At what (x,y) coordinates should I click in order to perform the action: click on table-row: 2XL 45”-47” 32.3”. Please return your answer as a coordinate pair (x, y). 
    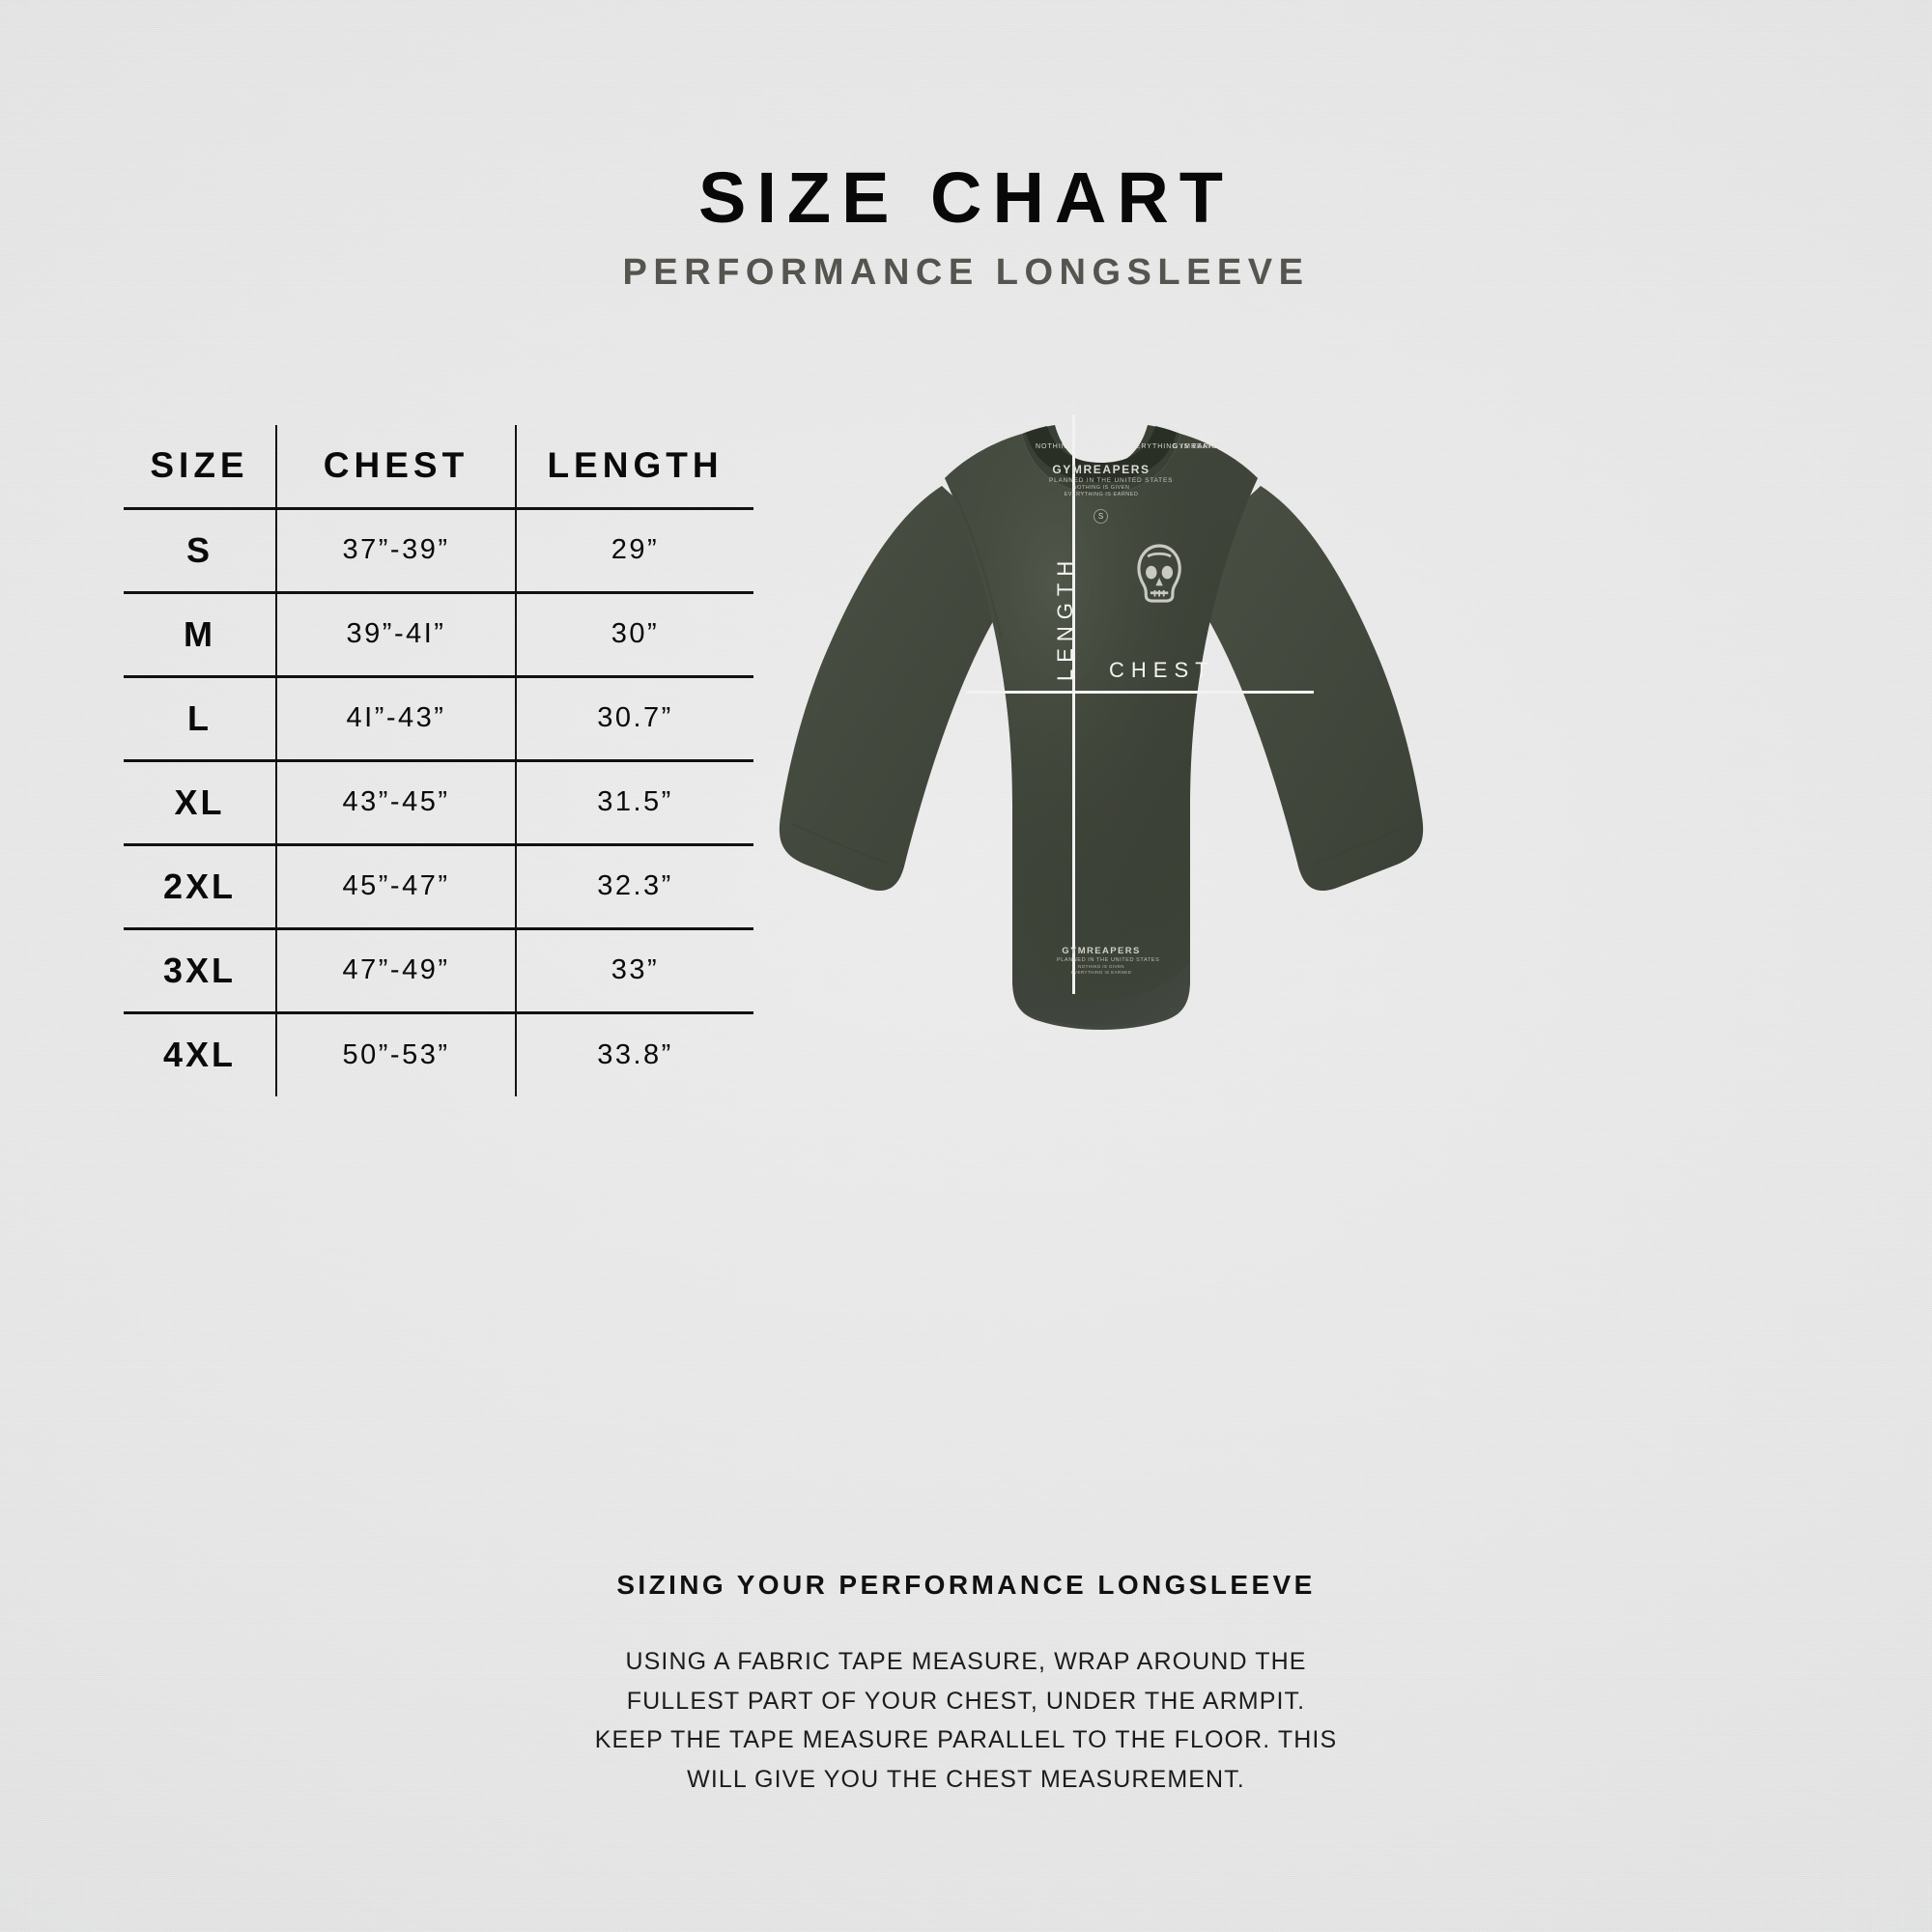
    Looking at the image, I should click on (438, 887).